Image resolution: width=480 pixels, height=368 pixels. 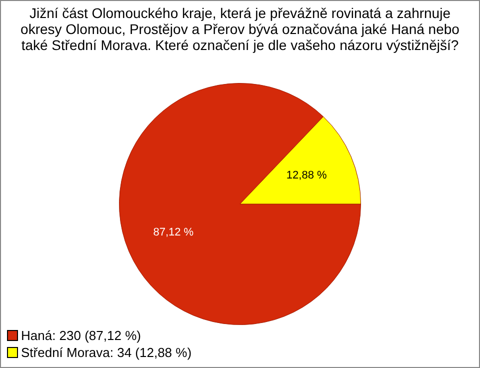 I want to click on data-label: 12,88 %, so click(x=306, y=176).